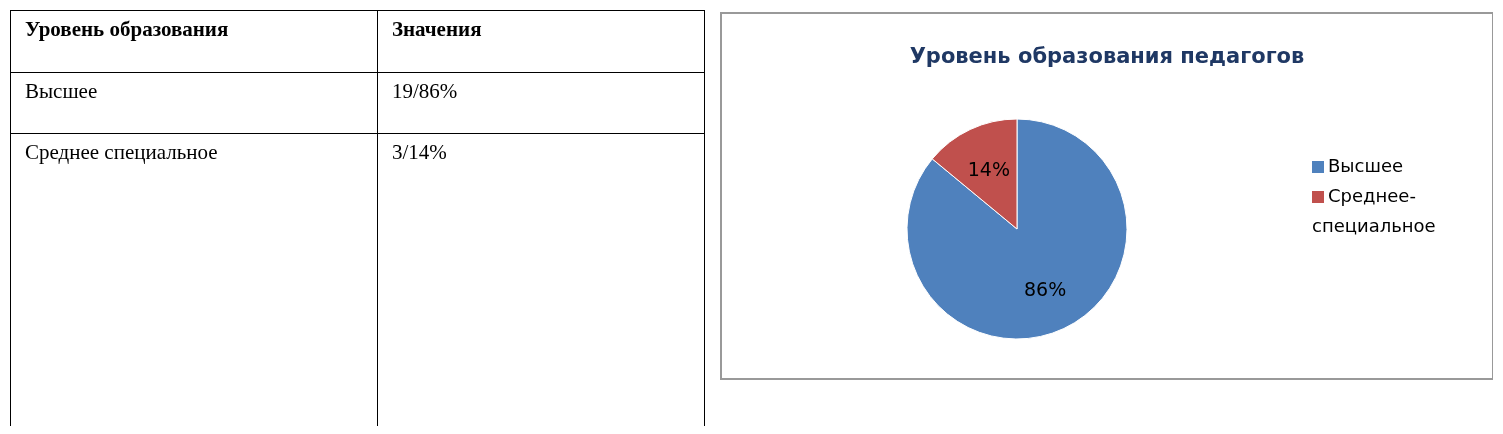  Describe the element at coordinates (541, 41) in the screenshot. I see `text: Значения` at that location.